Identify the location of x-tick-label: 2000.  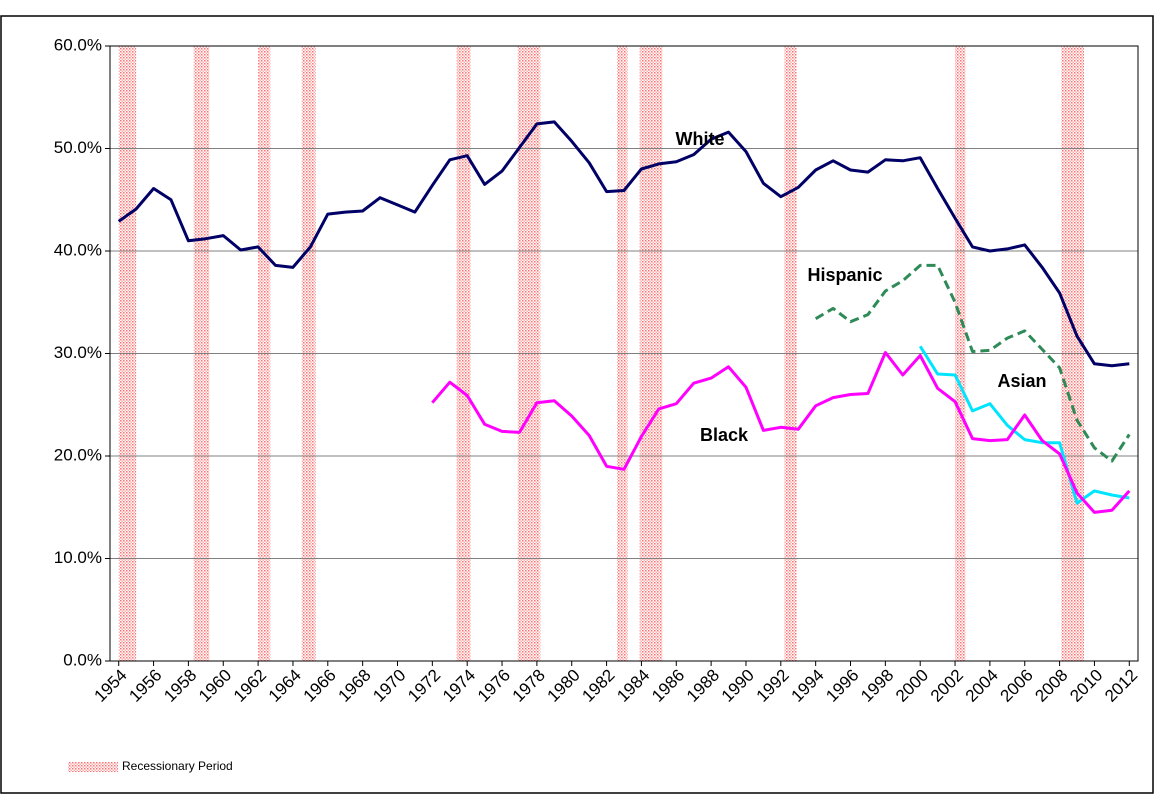
(912, 686).